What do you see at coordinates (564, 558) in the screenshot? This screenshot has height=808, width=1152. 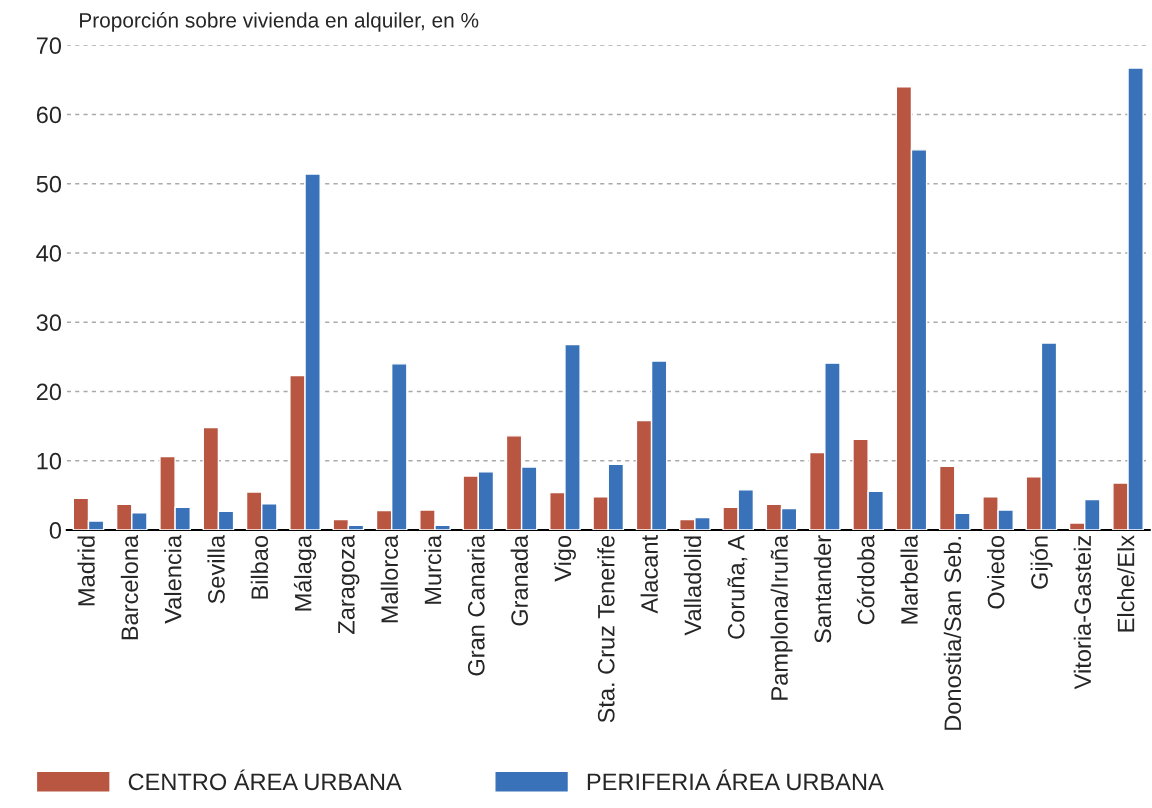 I see `x-tick-label: Vigo` at bounding box center [564, 558].